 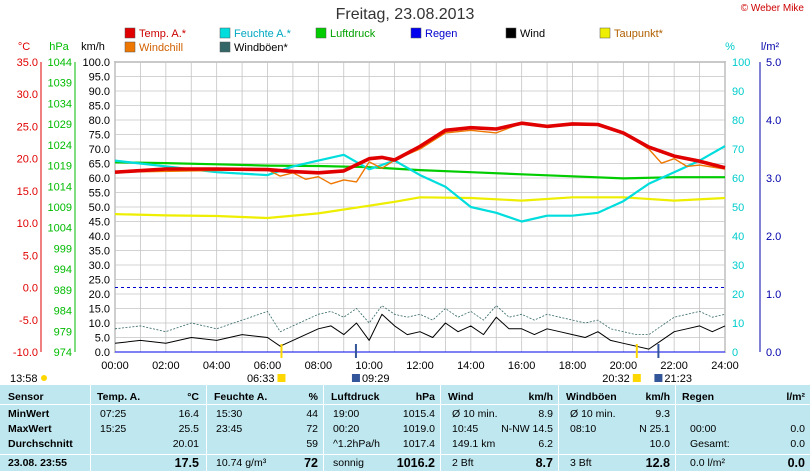 I want to click on wind-tick-label: 45.0, so click(x=99, y=223).